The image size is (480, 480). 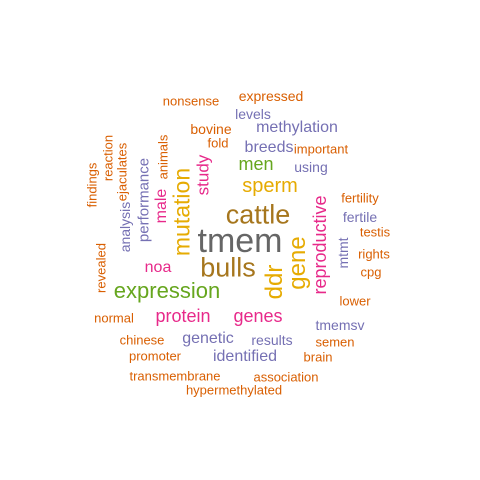 What do you see at coordinates (335, 342) in the screenshot?
I see `word-semen: semen` at bounding box center [335, 342].